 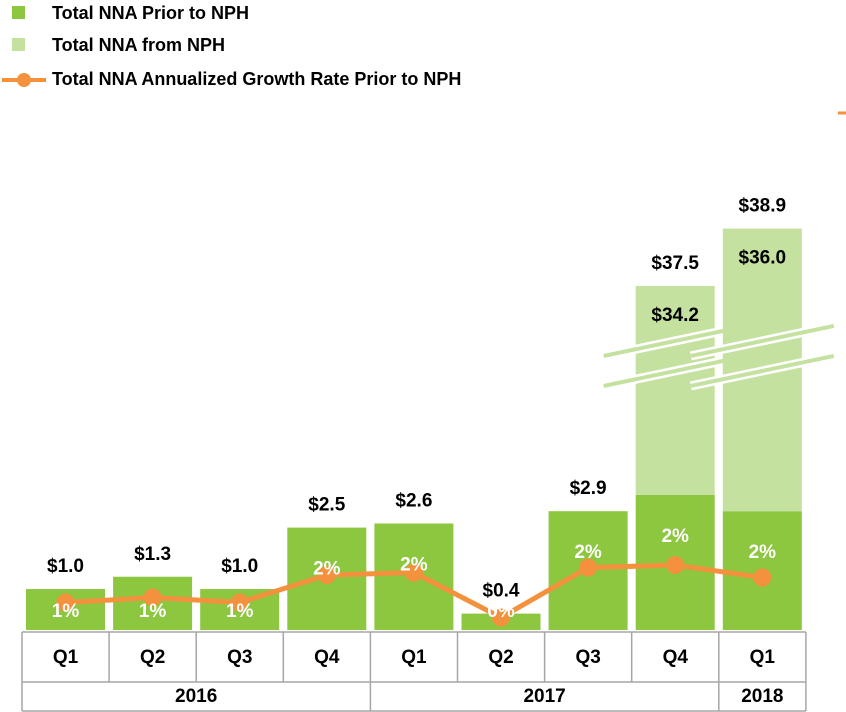 What do you see at coordinates (675, 390) in the screenshot?
I see `bar` at bounding box center [675, 390].